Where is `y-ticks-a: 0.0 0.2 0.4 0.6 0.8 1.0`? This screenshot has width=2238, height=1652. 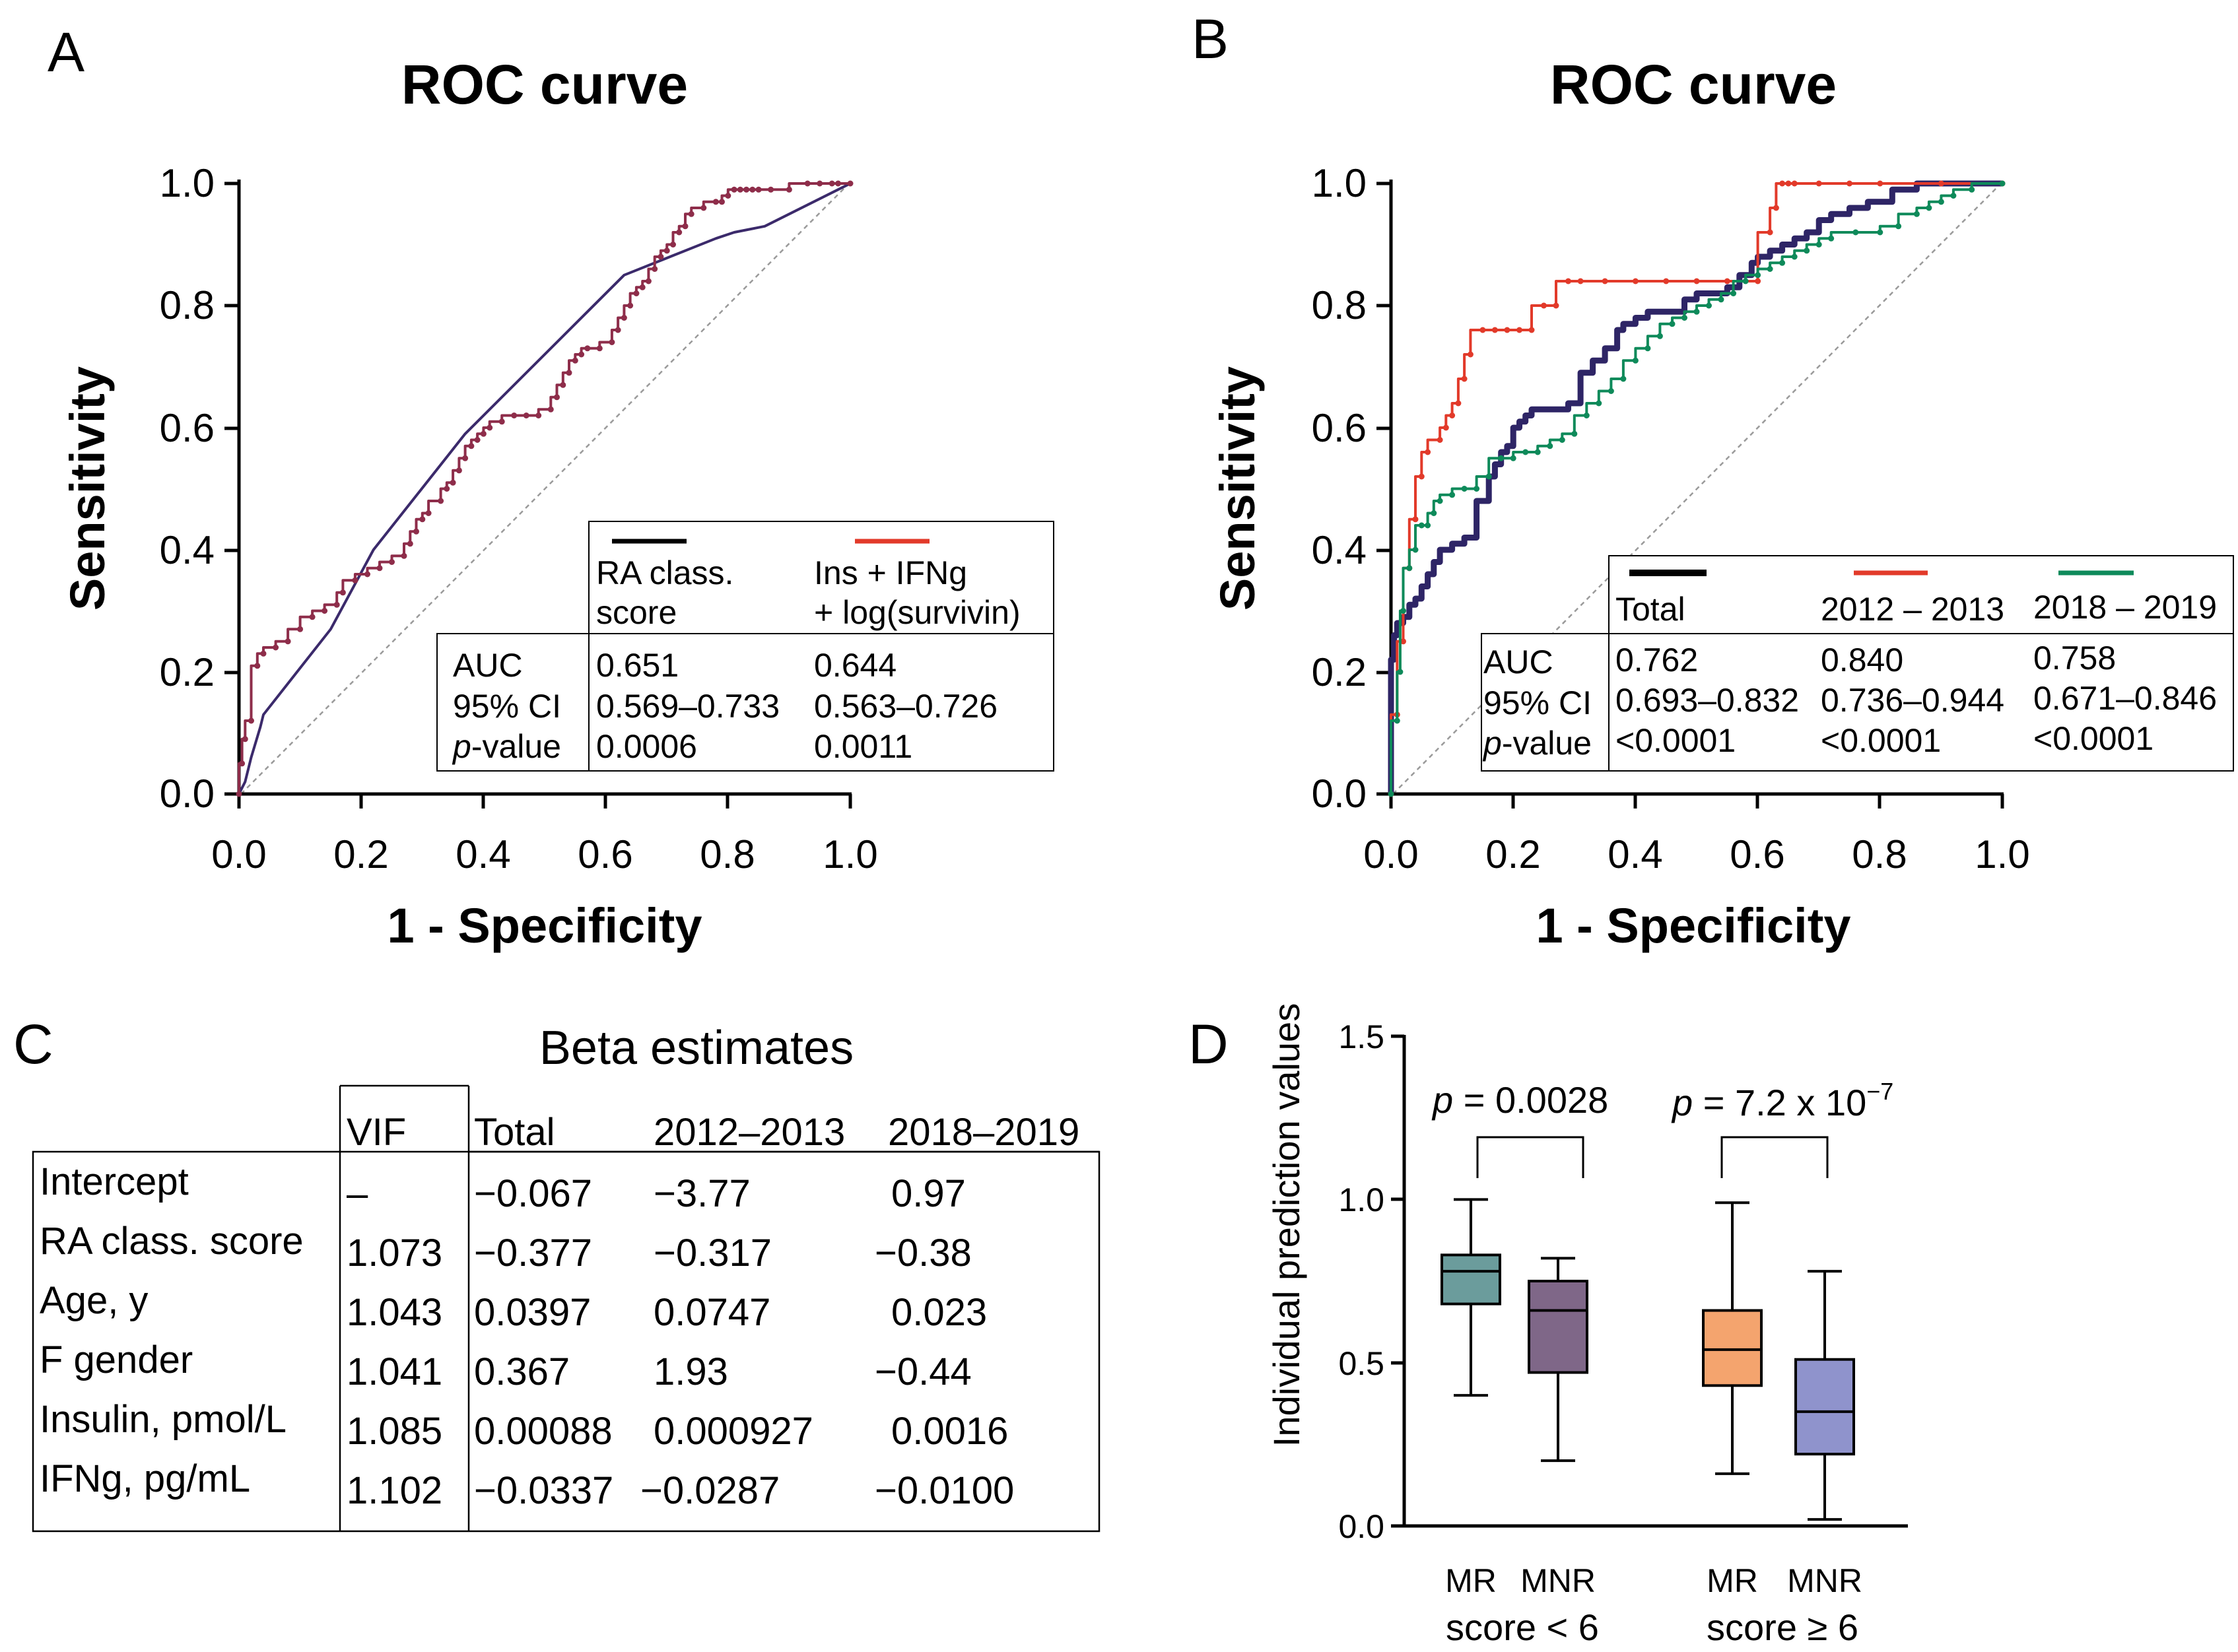
y-ticks-a: 0.0 0.2 0.4 0.6 0.8 1.0 is located at coordinates (199, 488).